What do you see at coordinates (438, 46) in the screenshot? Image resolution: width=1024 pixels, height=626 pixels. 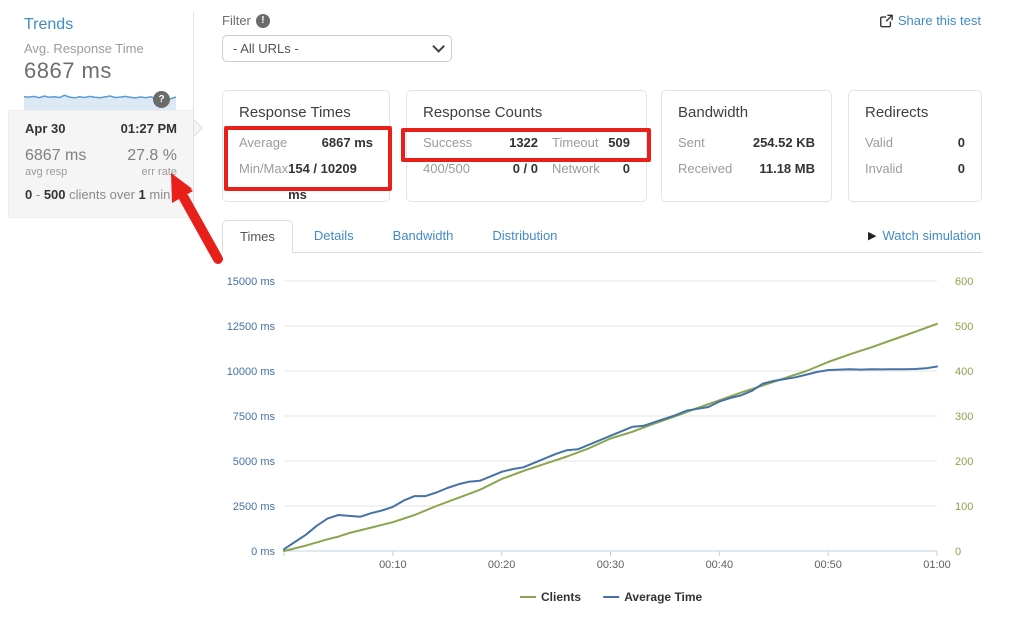 I see `chevron-down-icon` at bounding box center [438, 46].